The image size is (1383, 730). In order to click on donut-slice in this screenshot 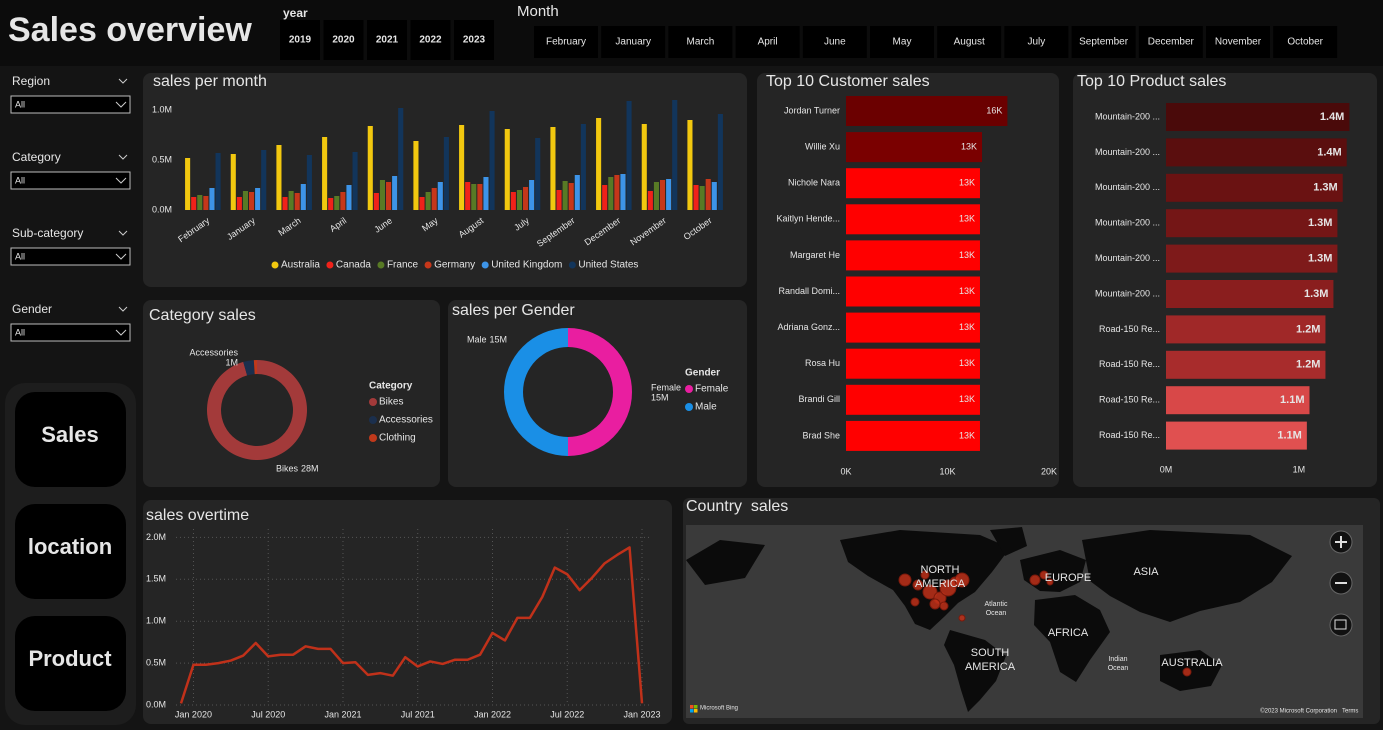, I will do `click(249, 368)`.